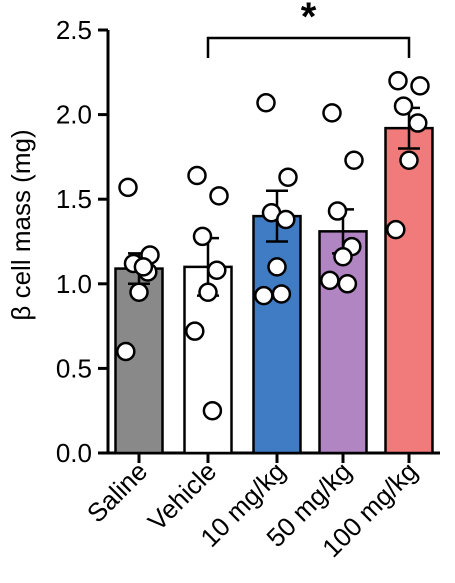 This screenshot has height=583, width=455. I want to click on significance-bracket: *, so click(308, 29).